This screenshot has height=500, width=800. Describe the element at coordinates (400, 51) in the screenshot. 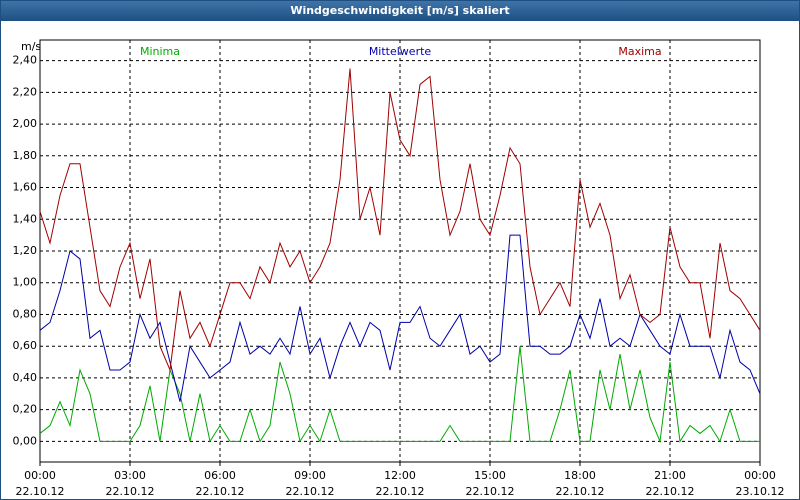

I see `legend-entry: Mittelwerte` at that location.